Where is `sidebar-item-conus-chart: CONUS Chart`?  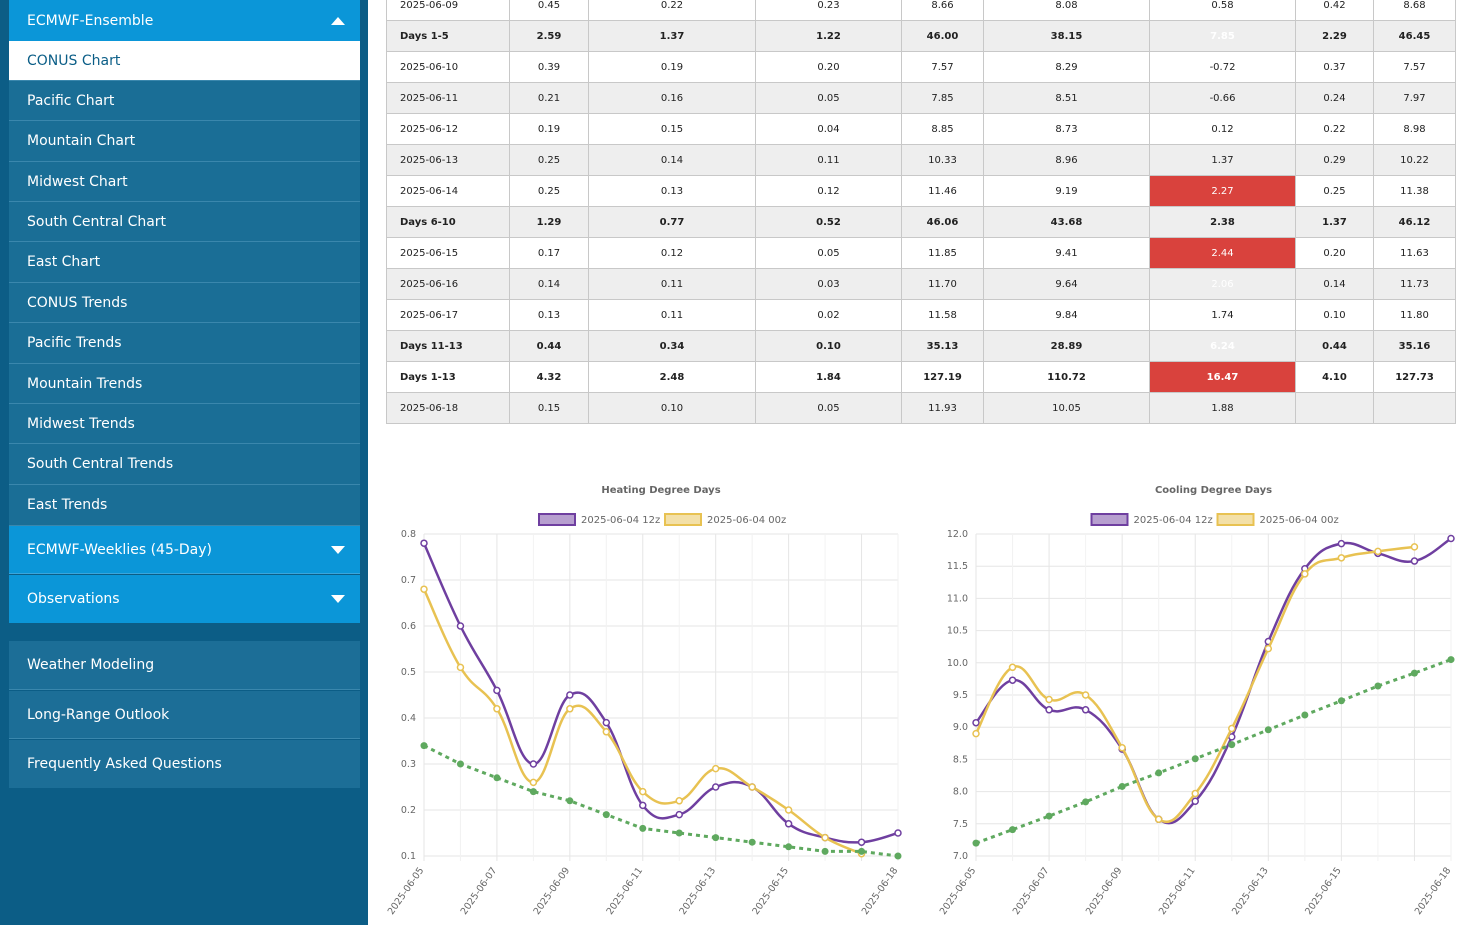
sidebar-item-conus-chart: CONUS Chart is located at coordinates (184, 61).